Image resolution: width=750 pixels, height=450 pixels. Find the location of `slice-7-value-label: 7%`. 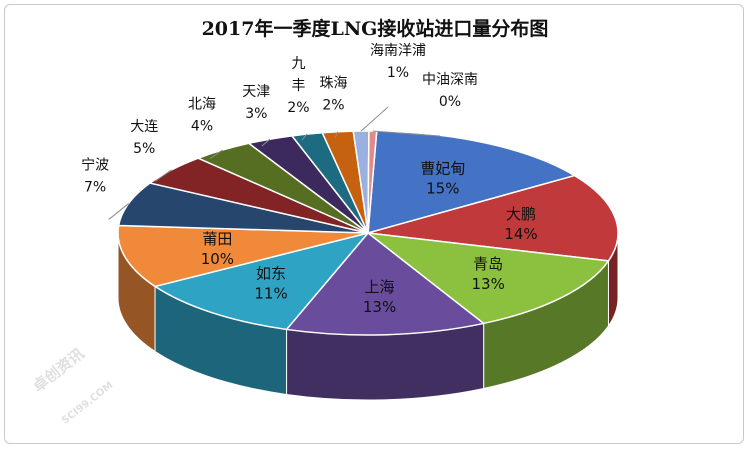

slice-7-value-label: 7% is located at coordinates (95, 187).